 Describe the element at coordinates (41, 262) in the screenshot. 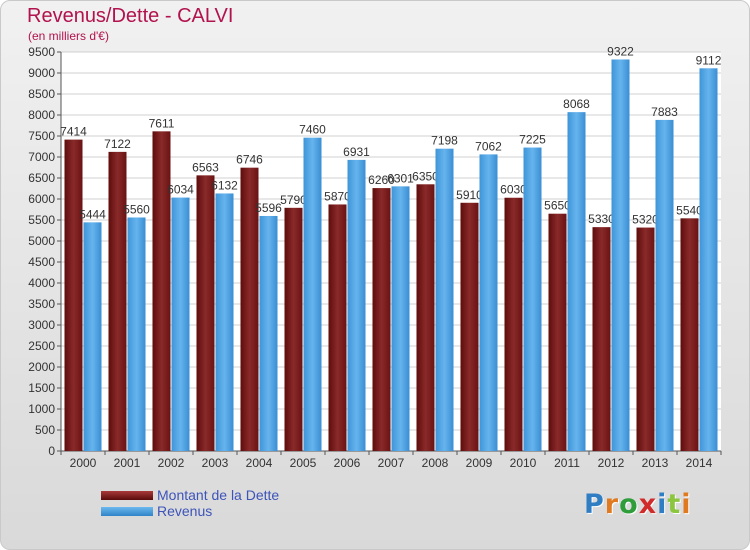

I see `y-tick-label: 4500` at that location.